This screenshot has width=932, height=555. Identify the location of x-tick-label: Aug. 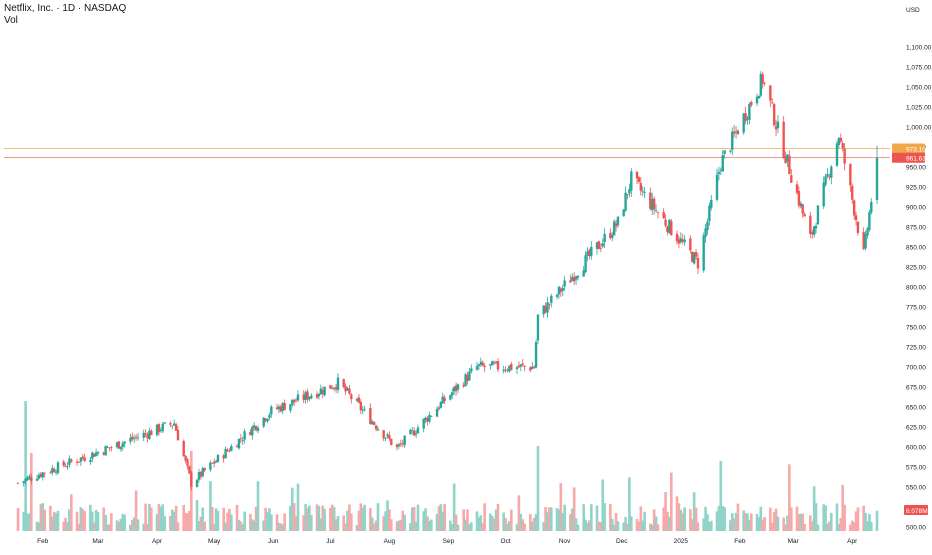
(390, 541).